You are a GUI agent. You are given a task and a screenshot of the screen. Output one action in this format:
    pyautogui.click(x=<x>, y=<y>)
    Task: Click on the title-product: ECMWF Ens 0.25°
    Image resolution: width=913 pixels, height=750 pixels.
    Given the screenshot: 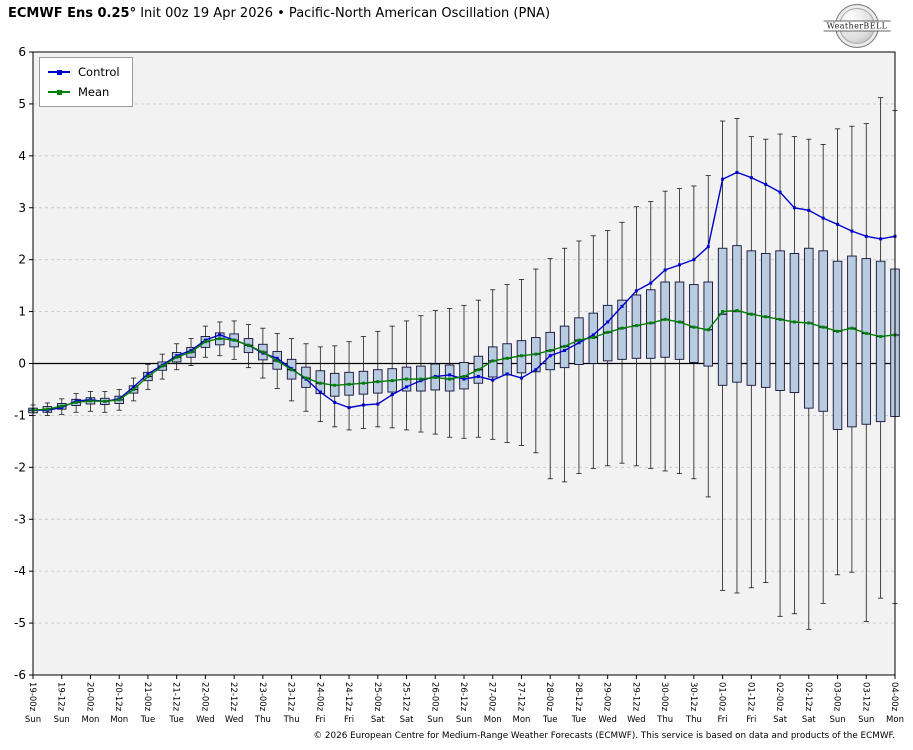 What is the action you would take?
    pyautogui.click(x=72, y=13)
    